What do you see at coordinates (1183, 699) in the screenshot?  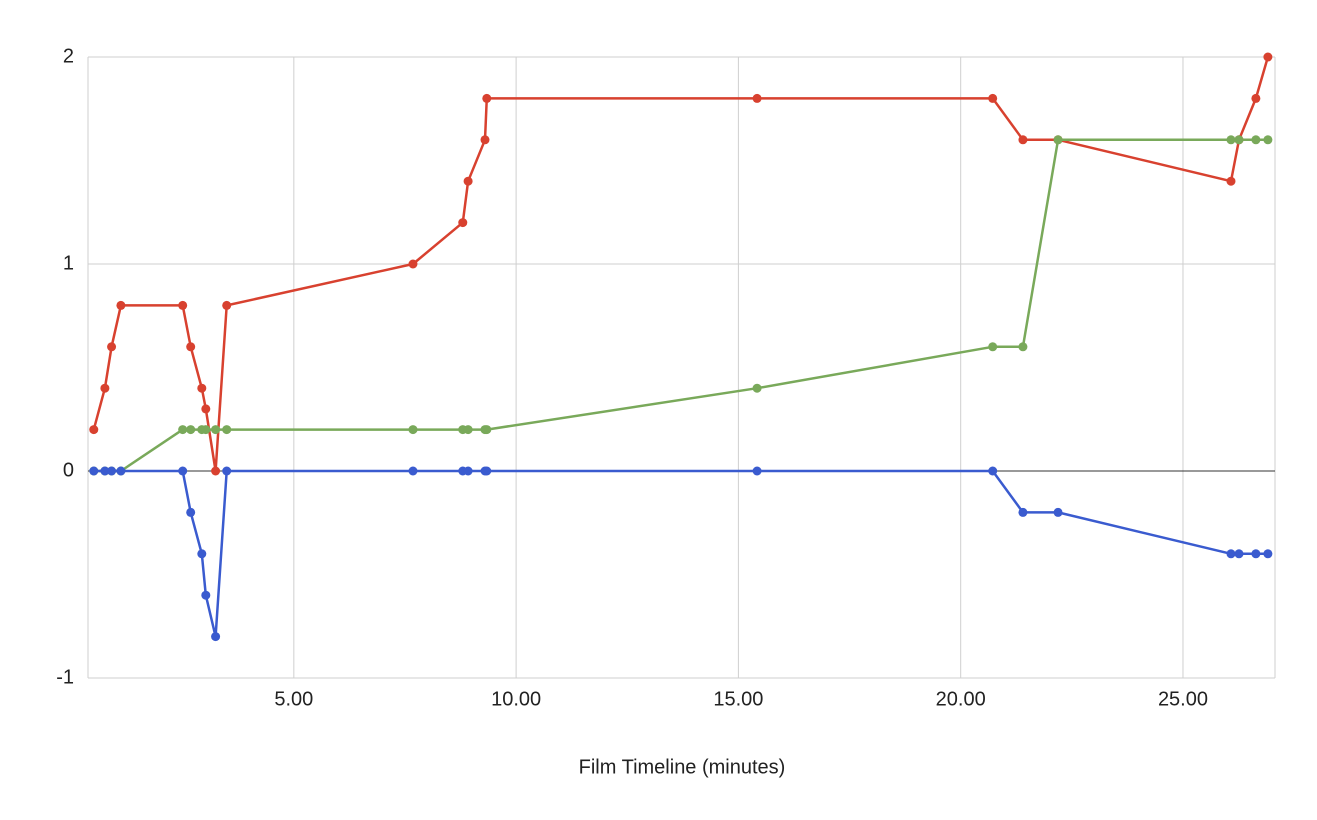 I see `x-tick-label: 25.00` at bounding box center [1183, 699].